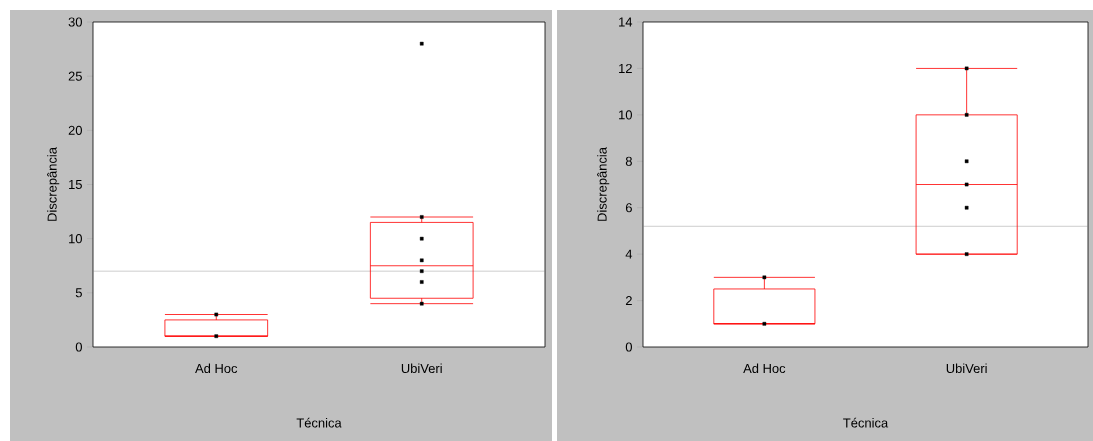 The image size is (1093, 441). I want to click on y-tick-label: 25, so click(75, 76).